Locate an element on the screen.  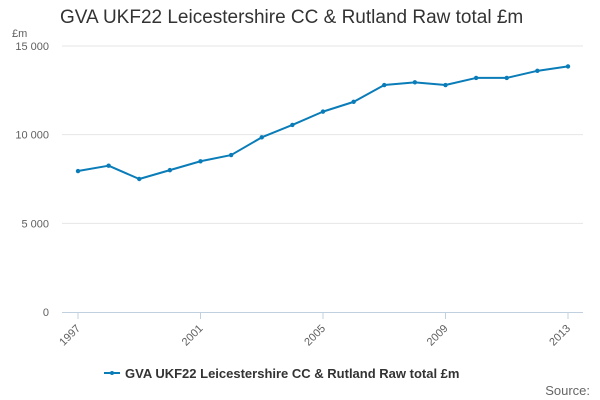
source-credit: Source: is located at coordinates (567, 390).